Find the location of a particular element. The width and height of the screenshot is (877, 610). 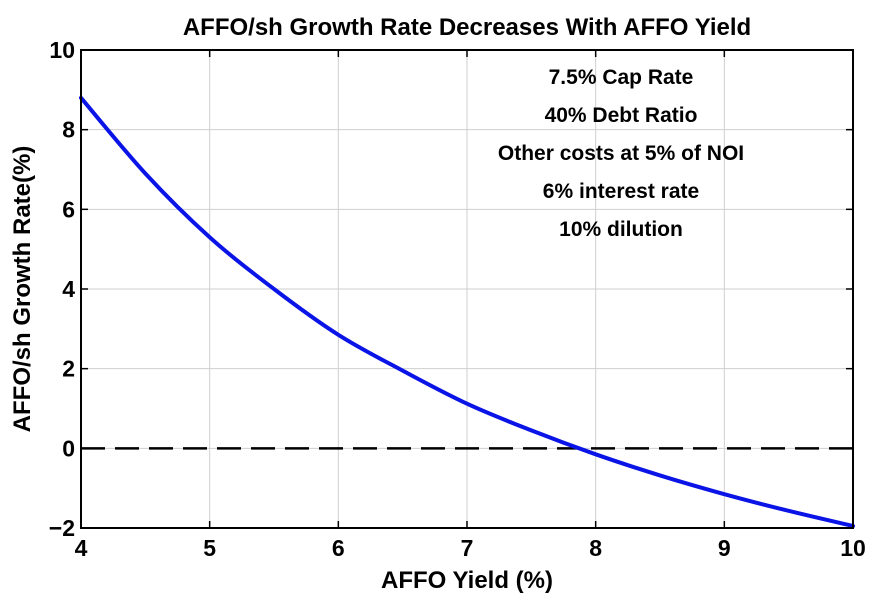

x-axis-label: AFFO Yield (%) is located at coordinates (467, 580).